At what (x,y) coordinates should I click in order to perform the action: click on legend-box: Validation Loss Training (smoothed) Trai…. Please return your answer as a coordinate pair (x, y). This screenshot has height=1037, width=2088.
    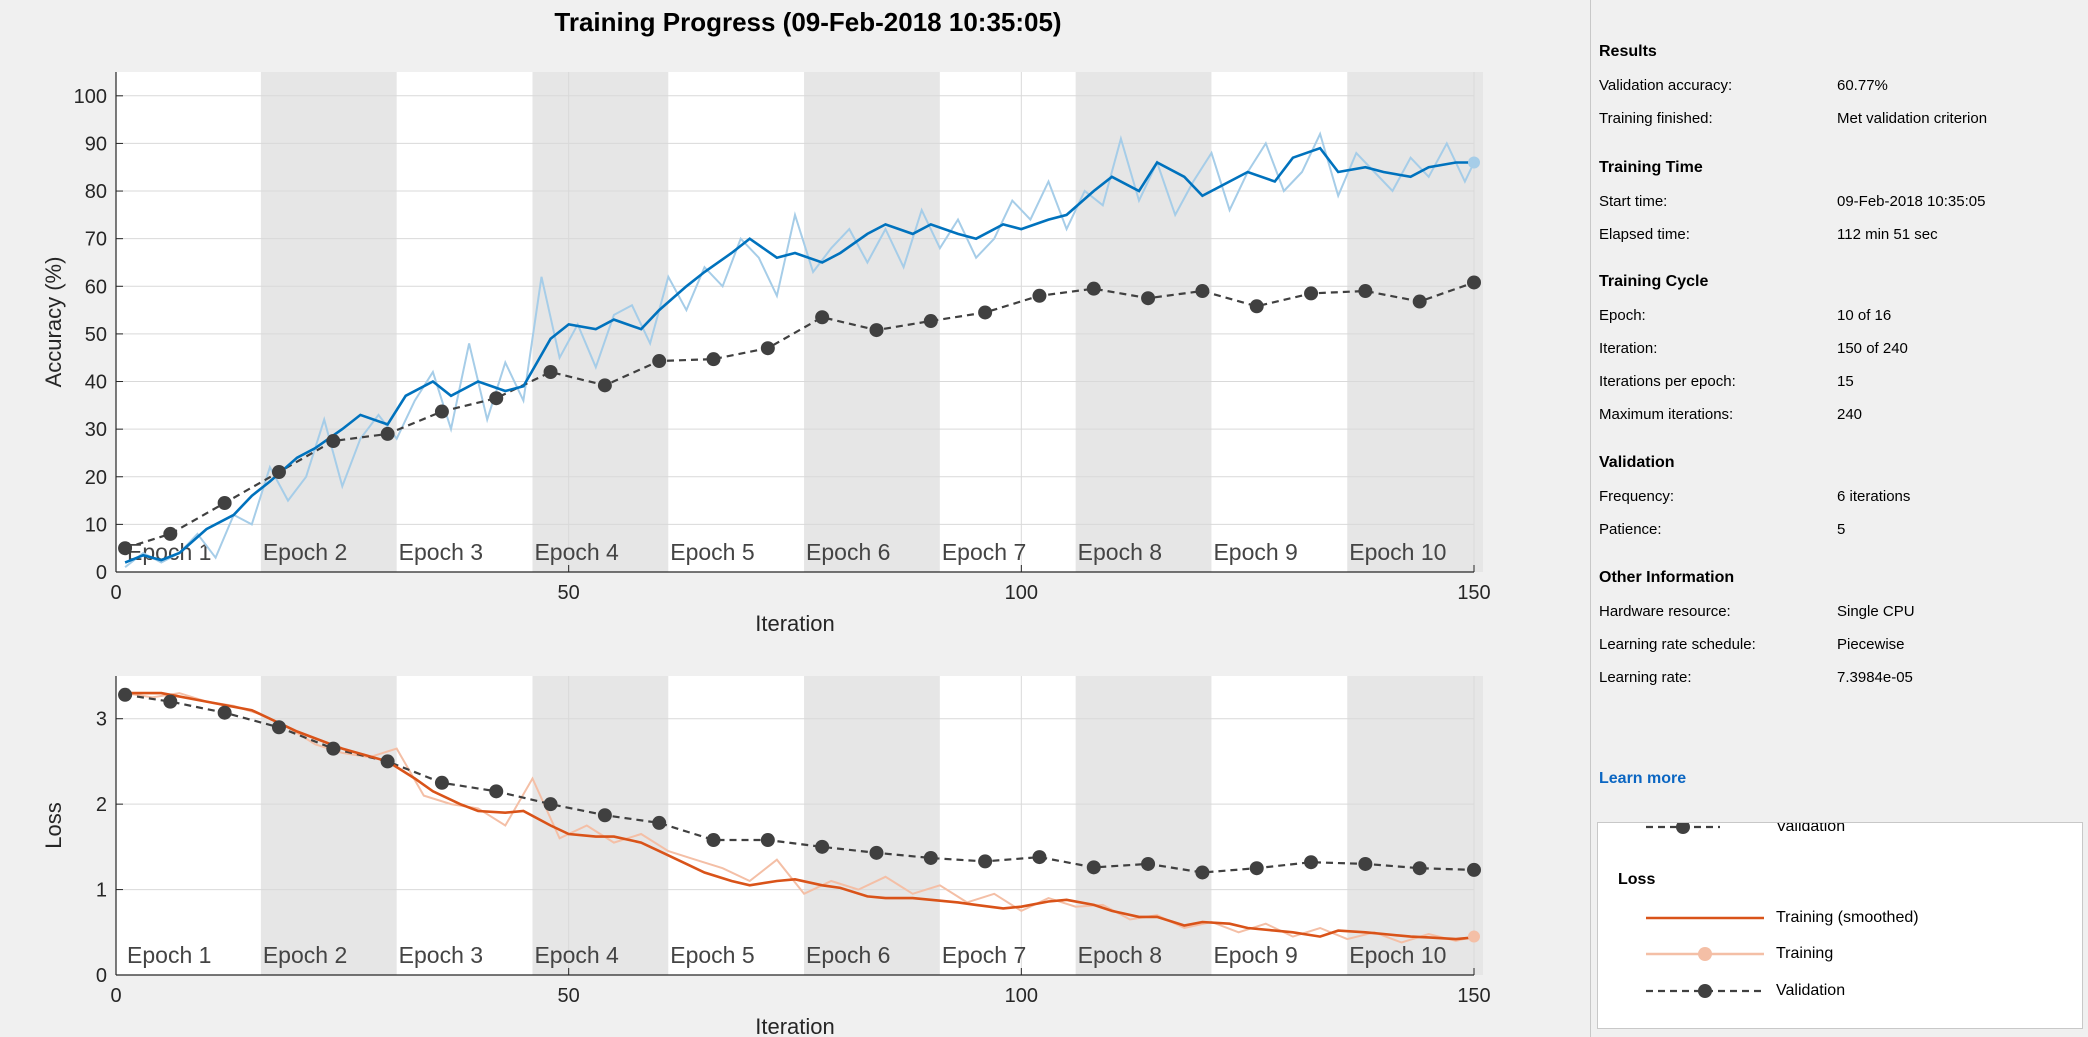
    Looking at the image, I should click on (1840, 925).